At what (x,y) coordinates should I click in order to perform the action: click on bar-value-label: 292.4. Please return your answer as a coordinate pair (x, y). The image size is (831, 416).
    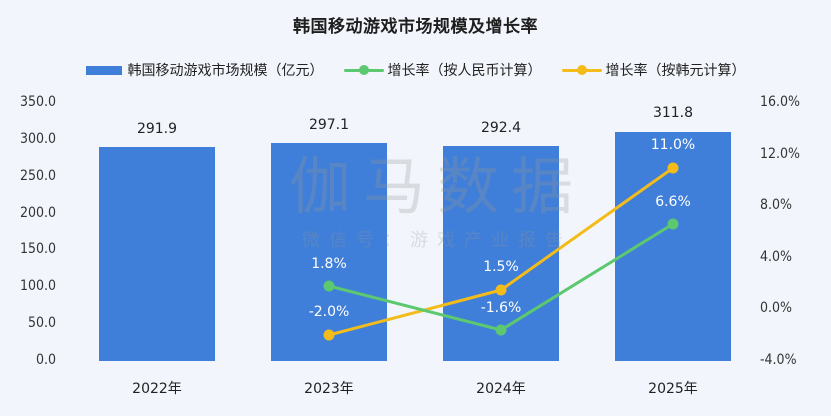
    Looking at the image, I should click on (501, 128).